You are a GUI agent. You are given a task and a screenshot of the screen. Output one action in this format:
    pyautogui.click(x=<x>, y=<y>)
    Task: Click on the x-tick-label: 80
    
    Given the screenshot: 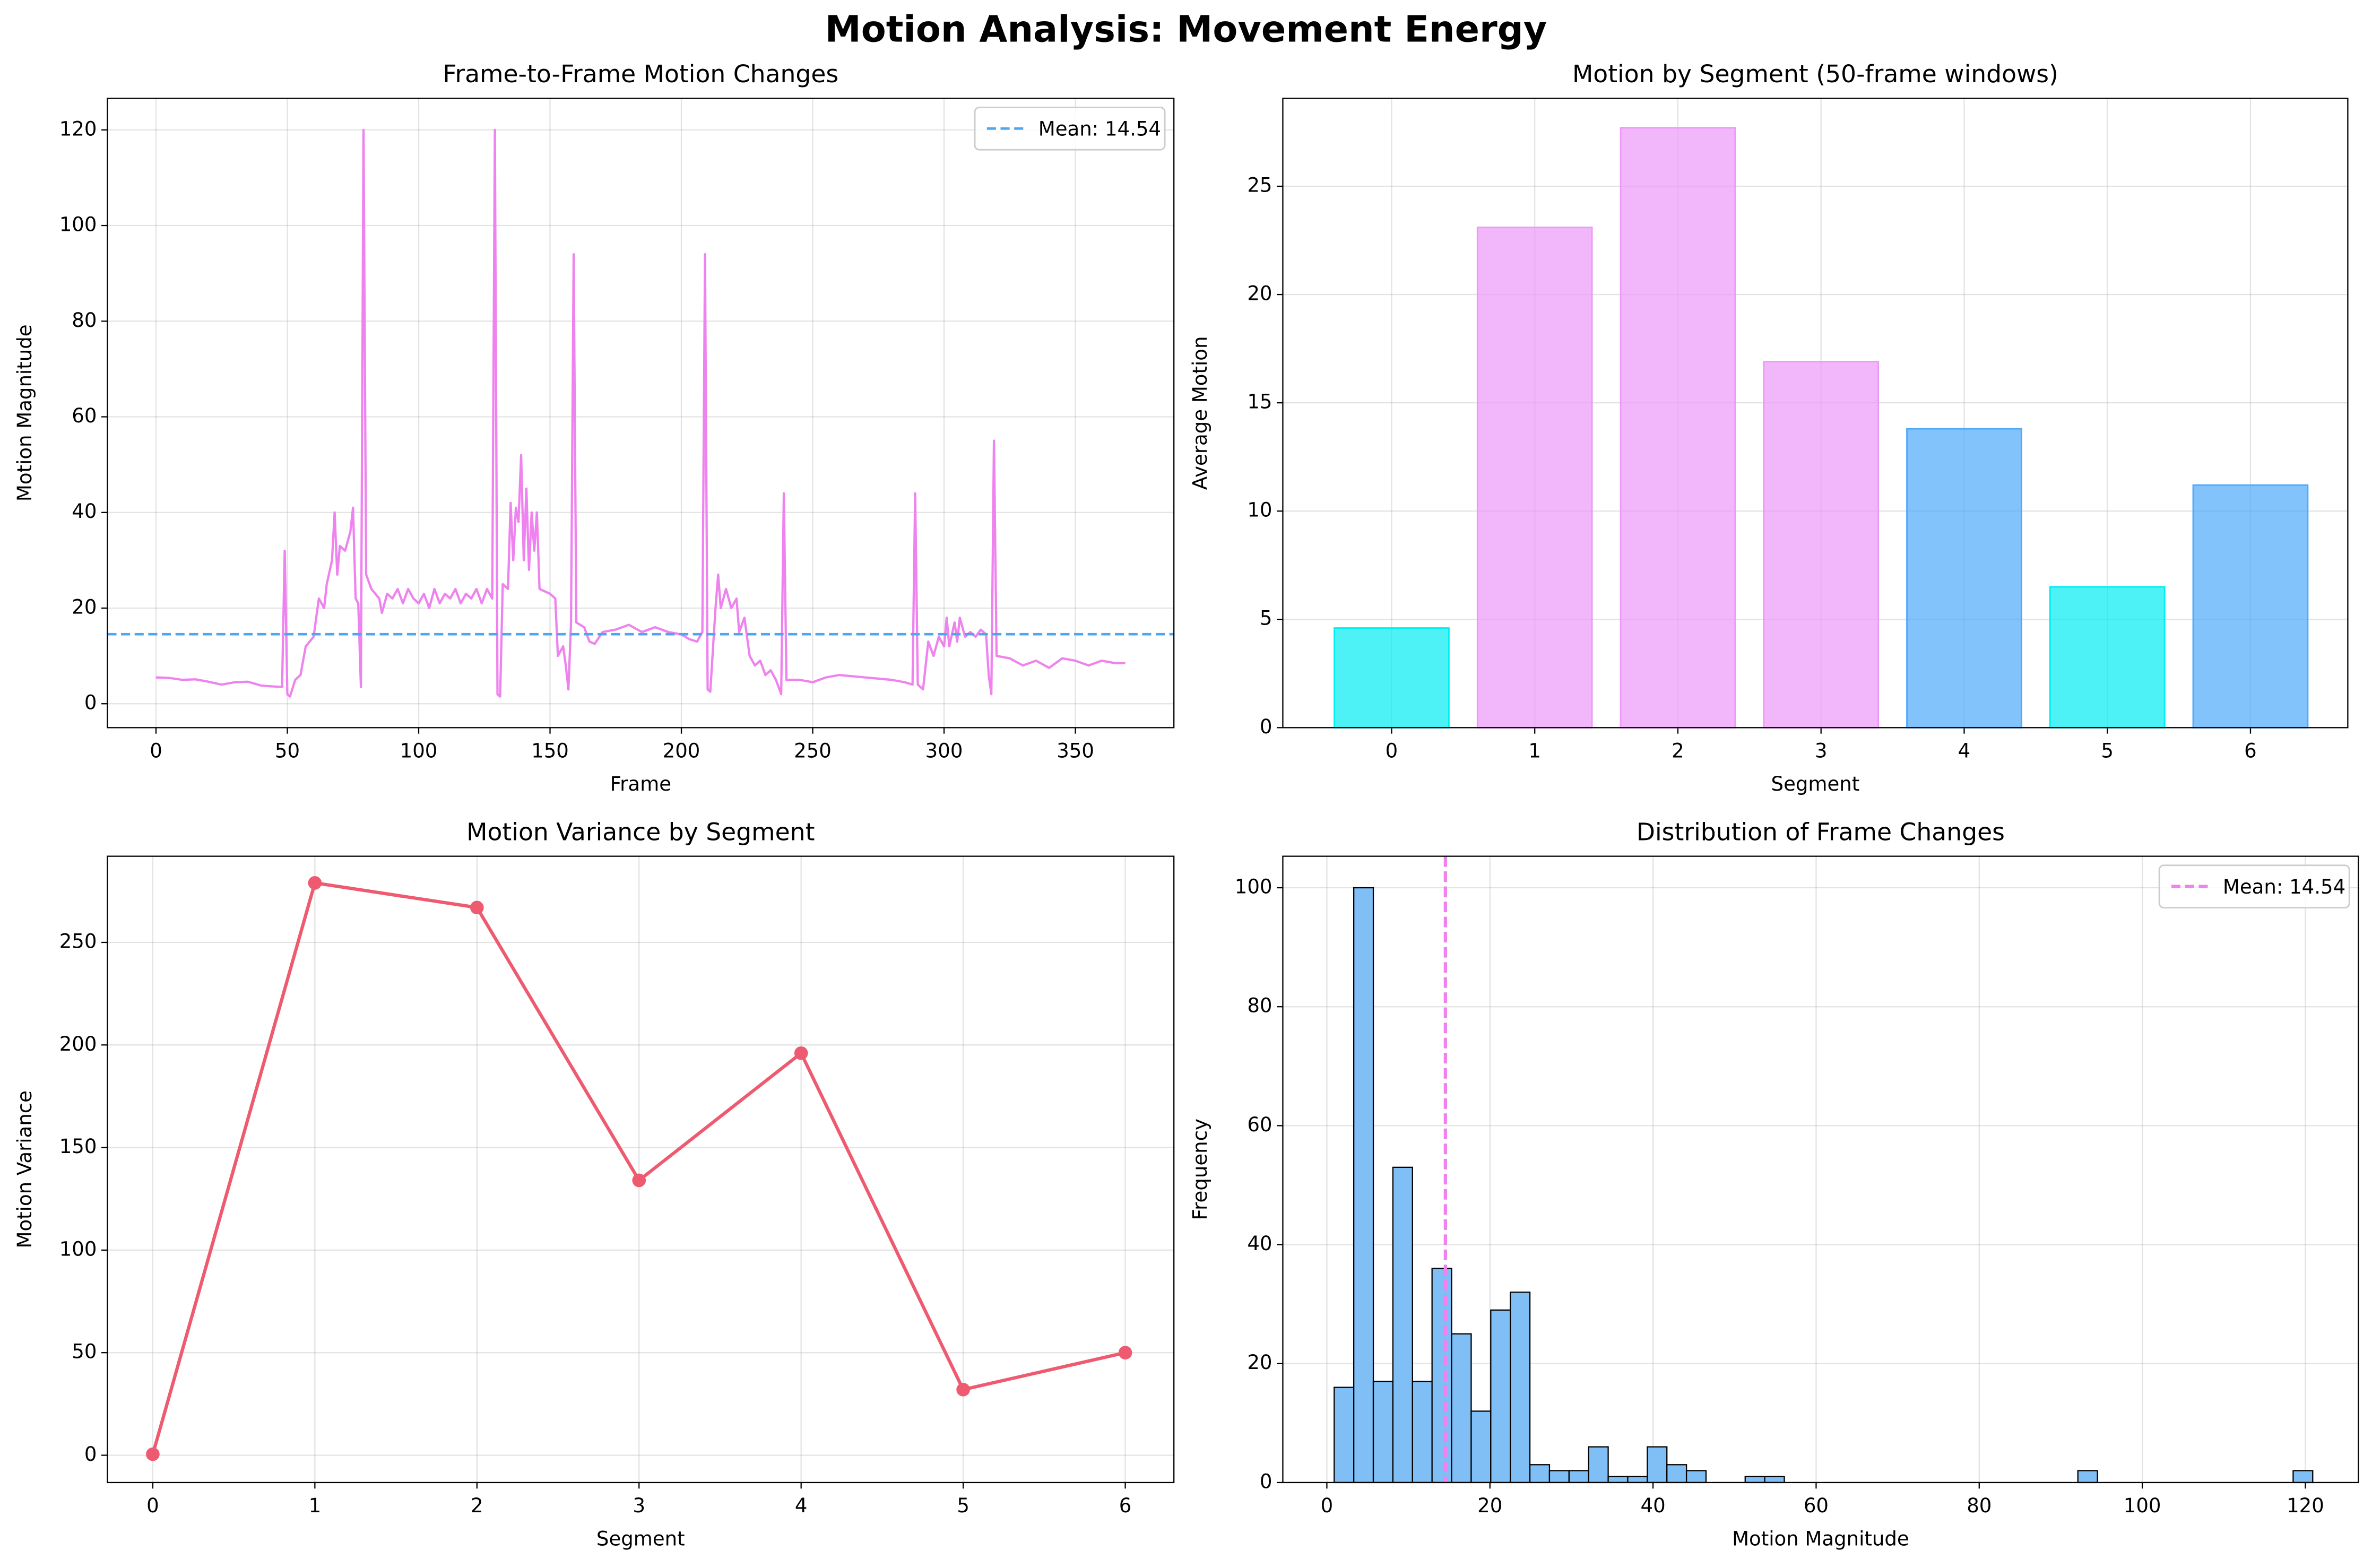 What is the action you would take?
    pyautogui.click(x=1980, y=1505)
    